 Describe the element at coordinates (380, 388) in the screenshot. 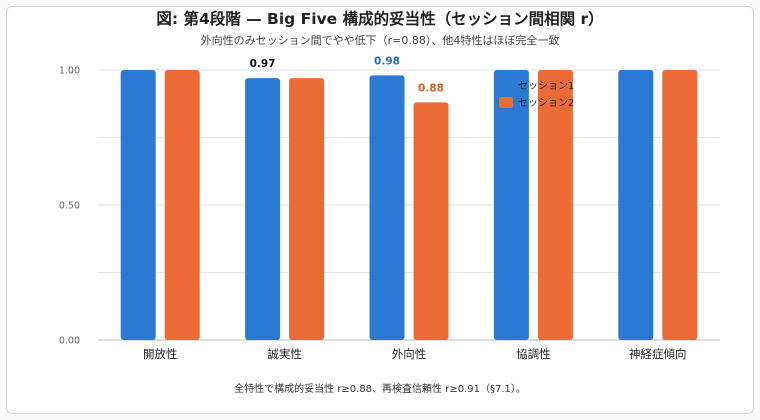

I see `chart-footer: 全特性で構成的妥当性 r≥0.88、再検査信頼性 r≥0.91（§7.1）。` at that location.